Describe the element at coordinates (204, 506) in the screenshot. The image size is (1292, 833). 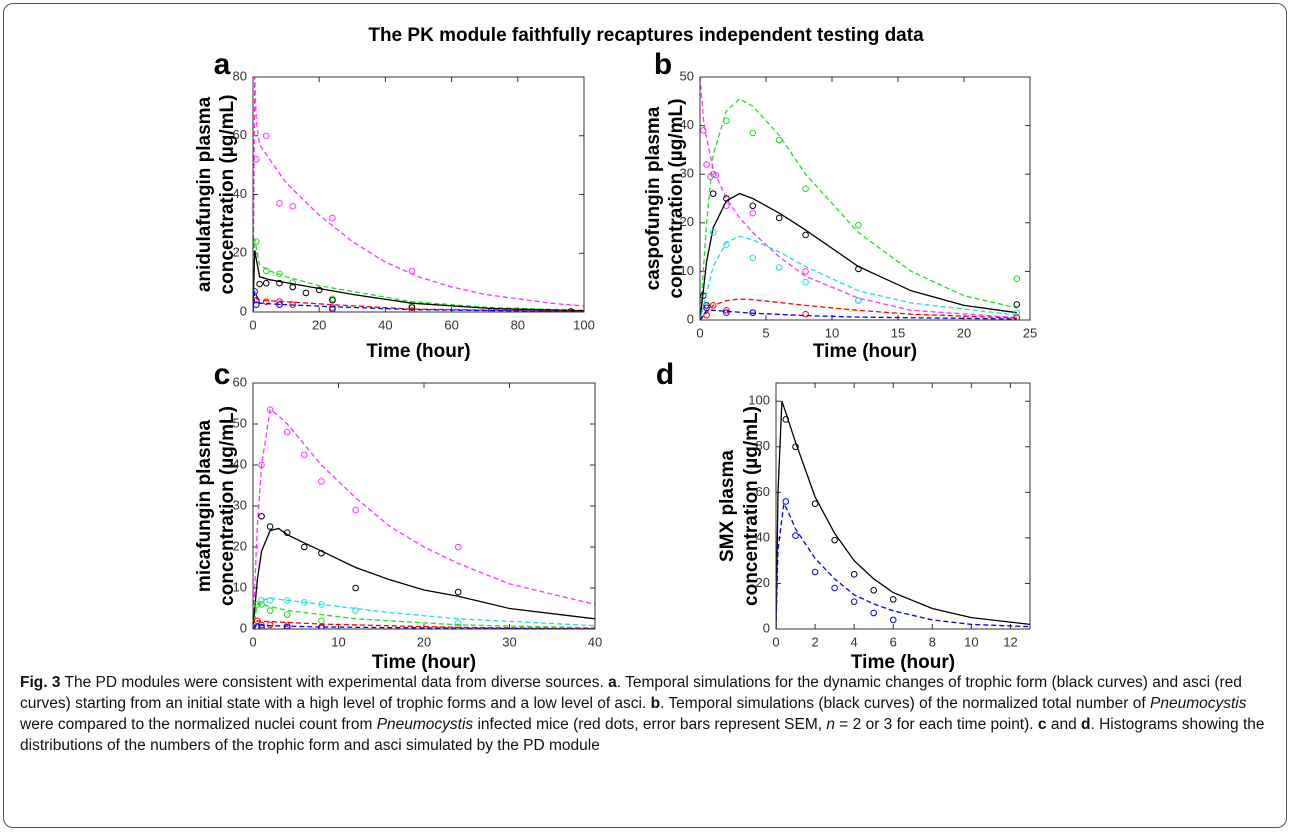
I see `y-axis-label: micafungin plasma` at that location.